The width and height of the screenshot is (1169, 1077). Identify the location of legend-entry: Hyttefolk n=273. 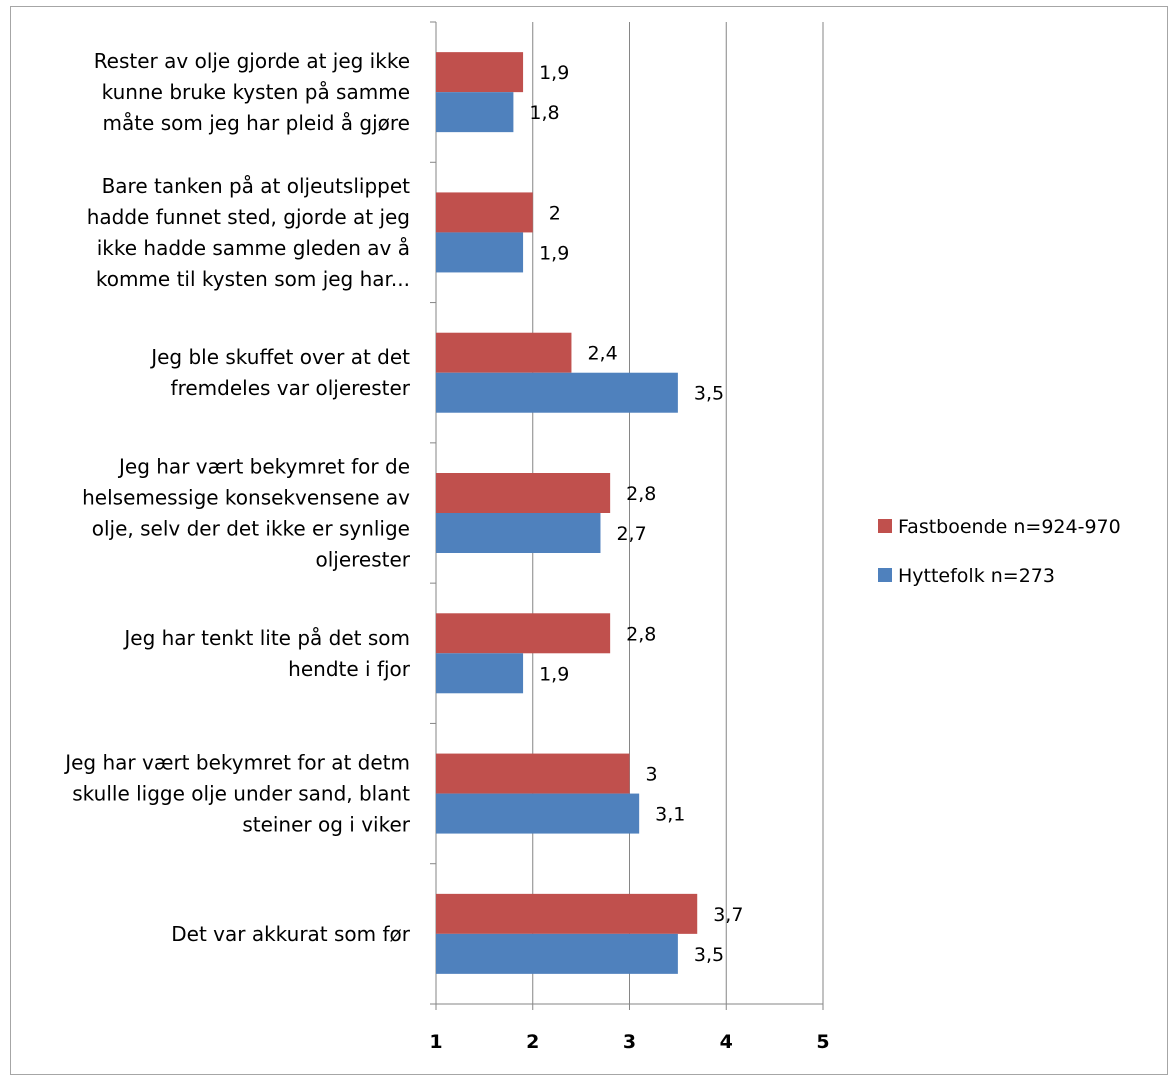
(976, 576).